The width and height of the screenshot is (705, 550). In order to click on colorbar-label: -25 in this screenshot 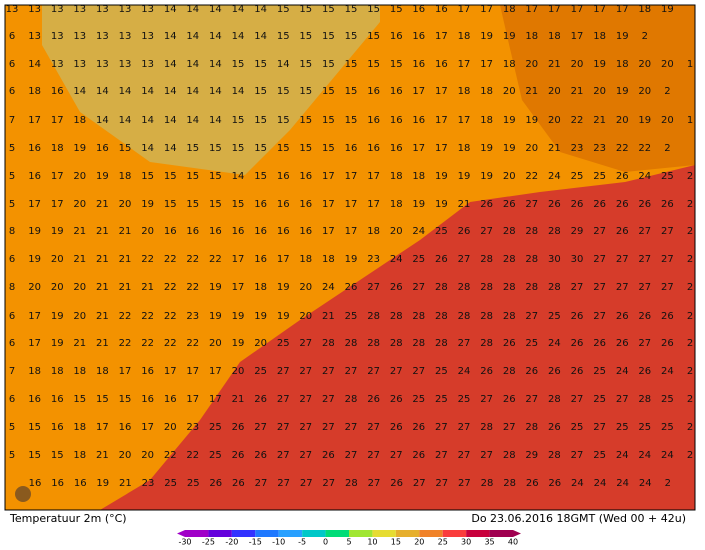, I will do `click(208, 542)`.